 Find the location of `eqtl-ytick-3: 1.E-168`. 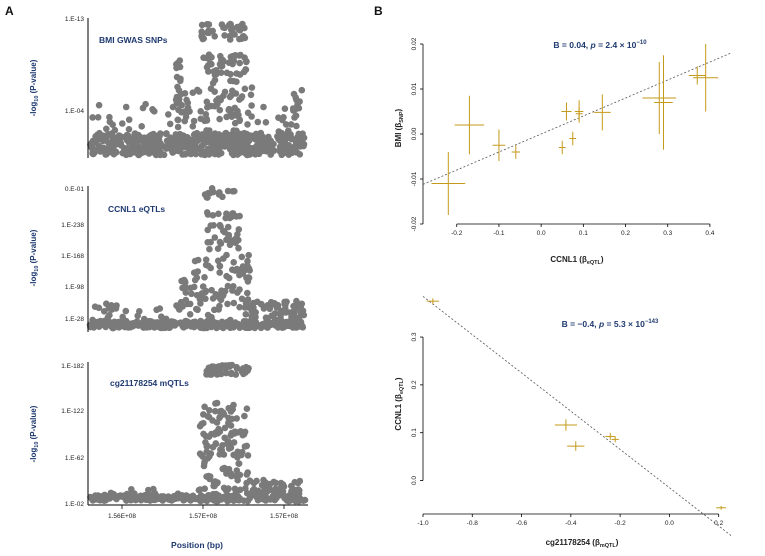

eqtl-ytick-3: 1.E-168 is located at coordinates (72, 256).